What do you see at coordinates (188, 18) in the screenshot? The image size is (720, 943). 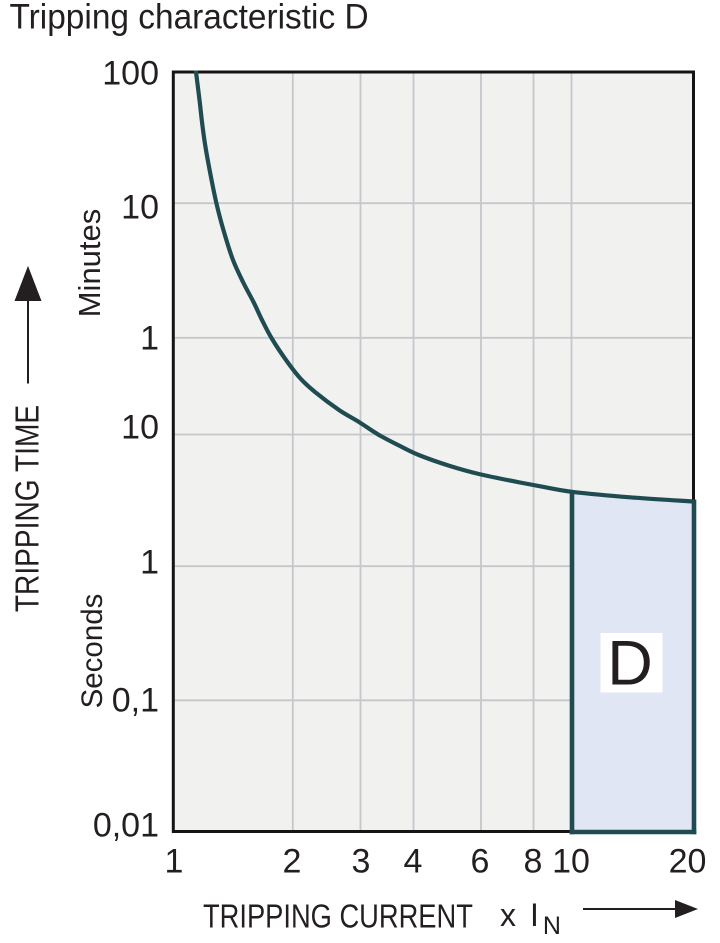 I see `svg-text: Tripping characteristic D` at bounding box center [188, 18].